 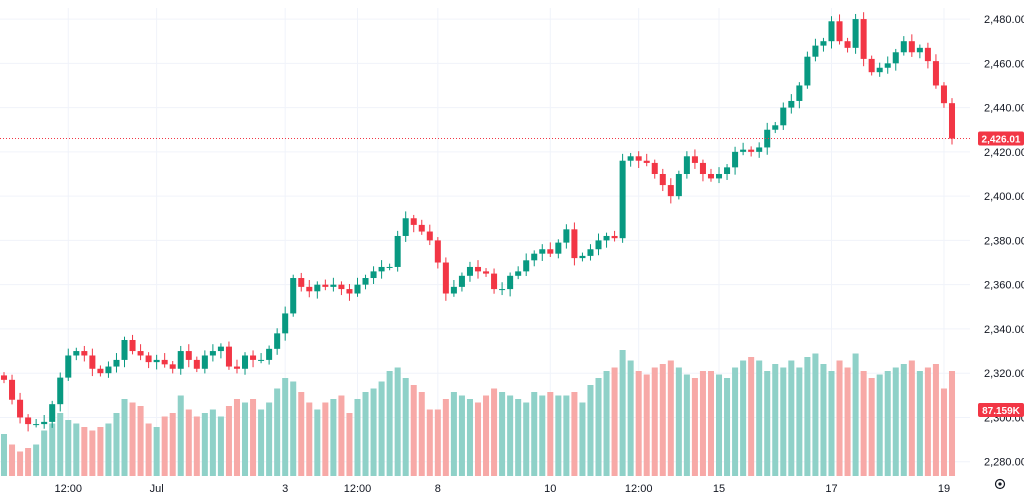 What do you see at coordinates (719, 488) in the screenshot?
I see `x-tick-label: 15` at bounding box center [719, 488].